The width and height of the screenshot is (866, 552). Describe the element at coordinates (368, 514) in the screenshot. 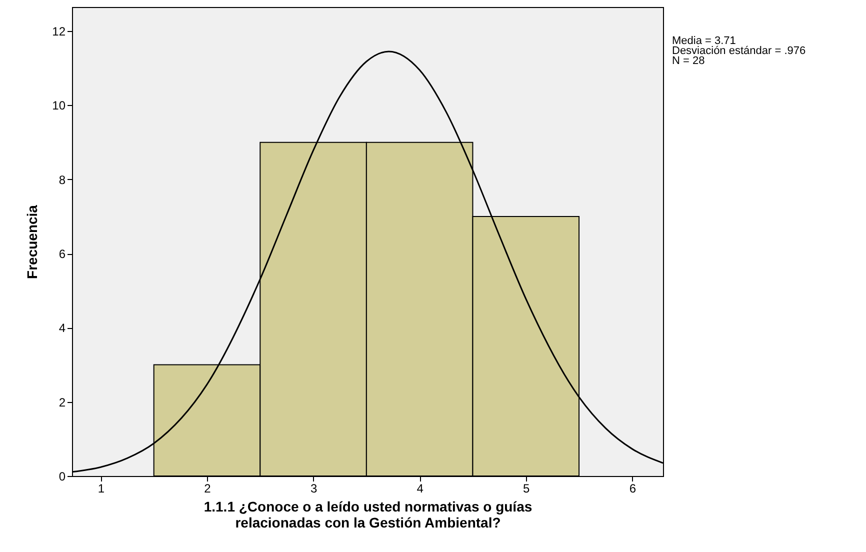

I see `x-axis-title: 1.1.1 ¿Conoce o a leído usted normativas o guías relacionadas con la Gestión Ambiental?` at that location.